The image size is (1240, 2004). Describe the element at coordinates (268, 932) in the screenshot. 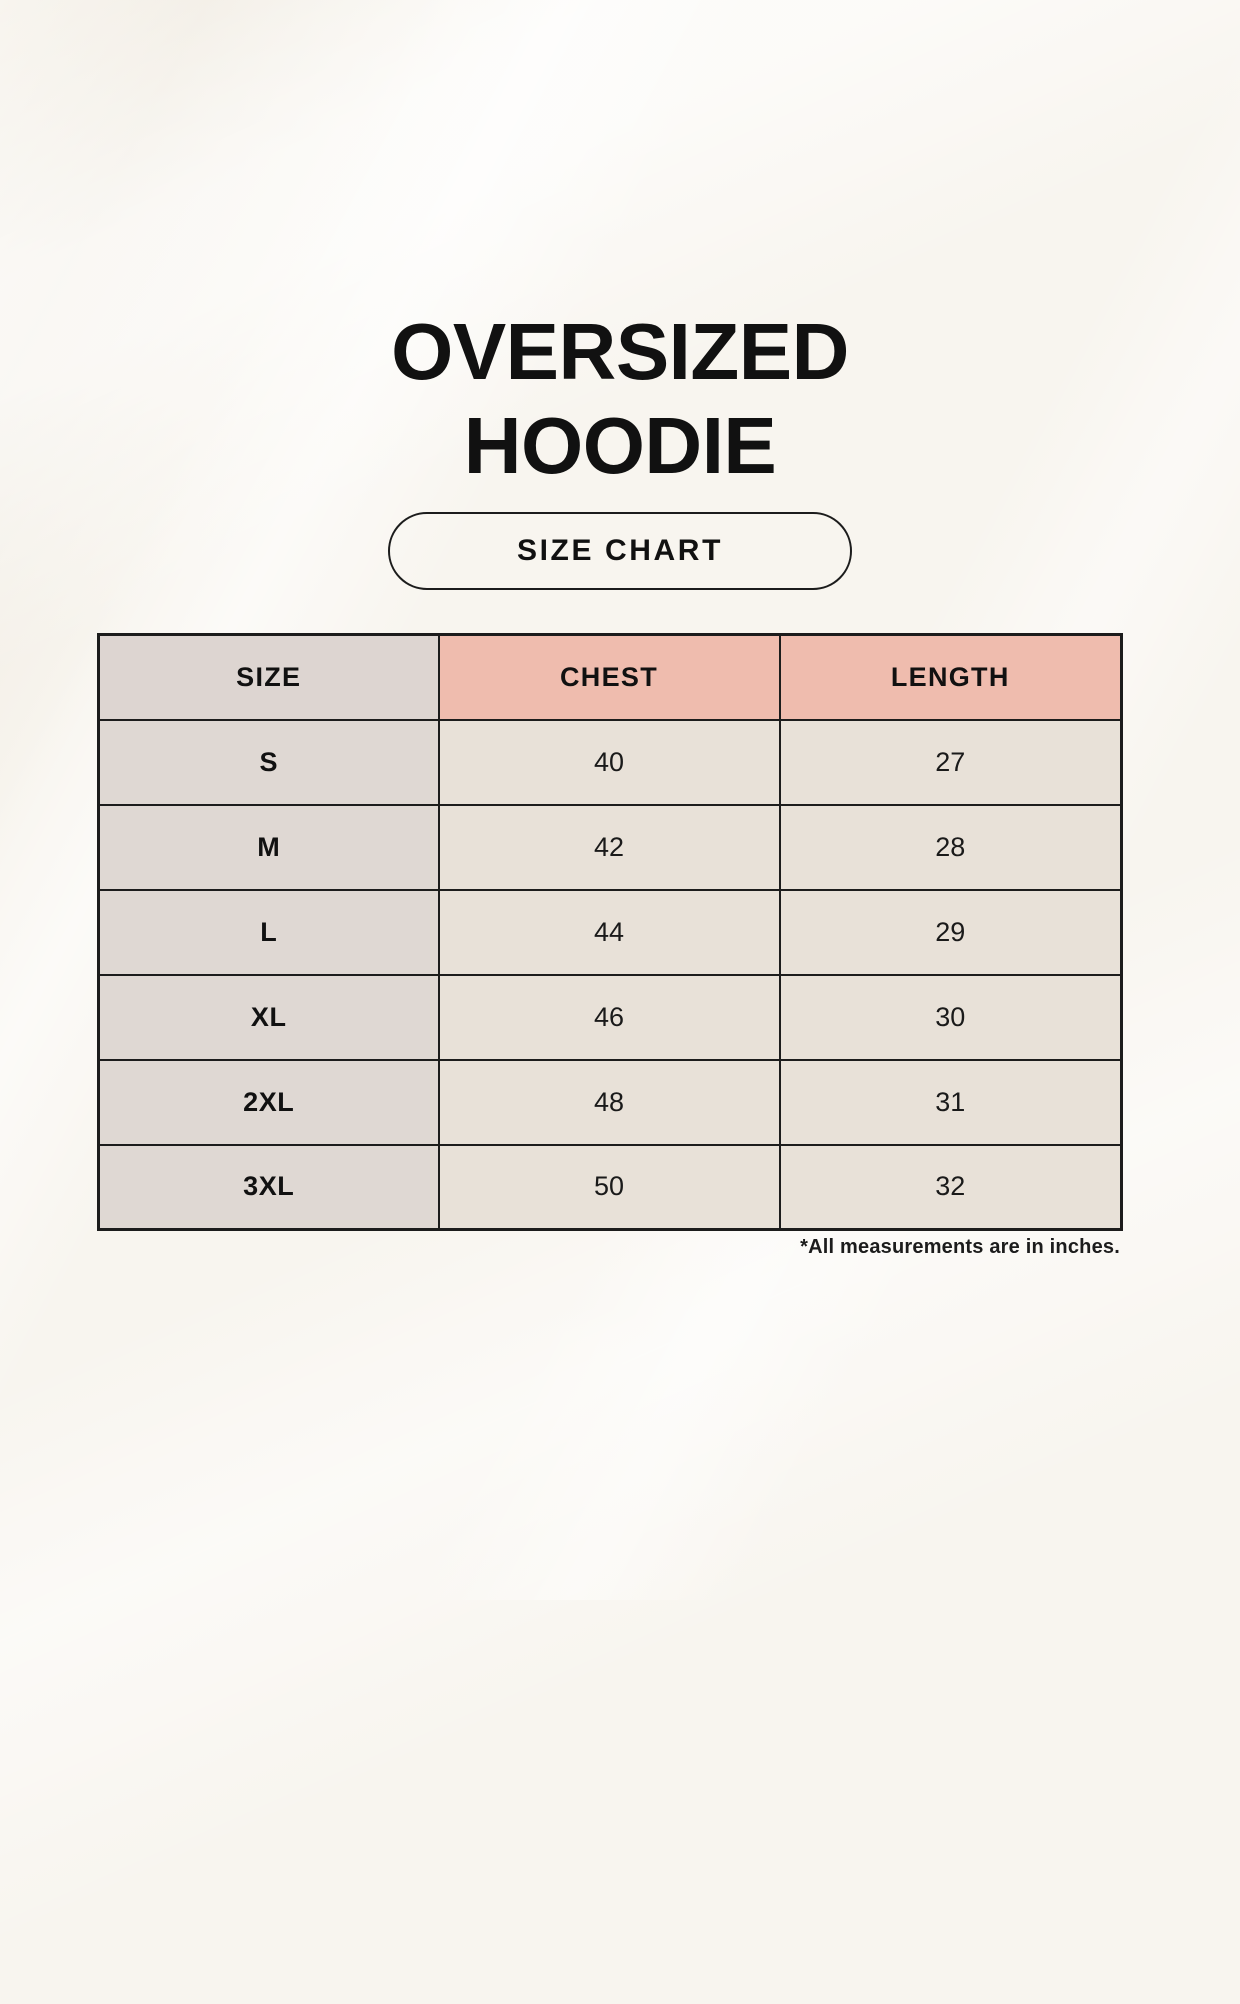

I see `cell-size: L` at that location.